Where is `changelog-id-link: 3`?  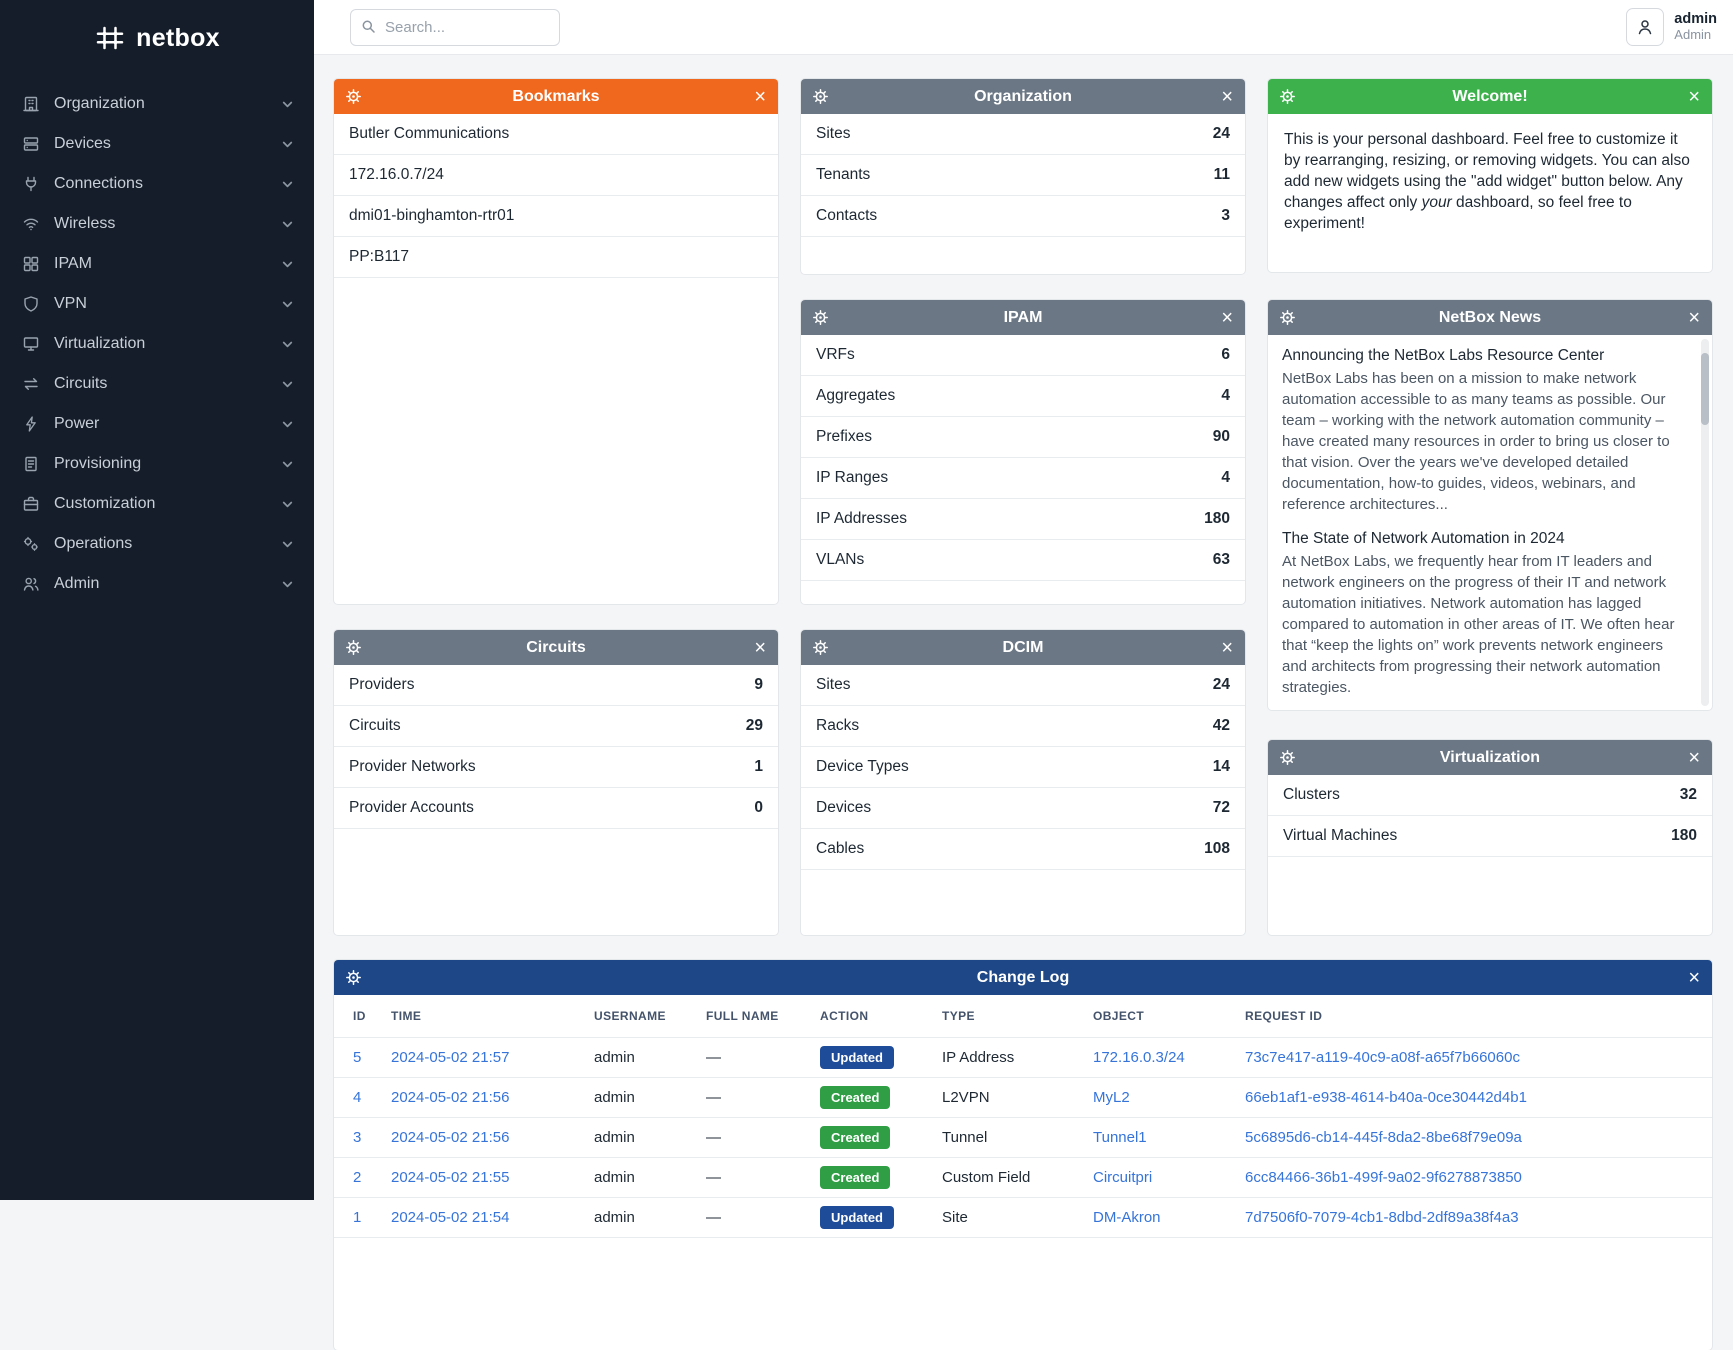
changelog-id-link: 3 is located at coordinates (357, 1137).